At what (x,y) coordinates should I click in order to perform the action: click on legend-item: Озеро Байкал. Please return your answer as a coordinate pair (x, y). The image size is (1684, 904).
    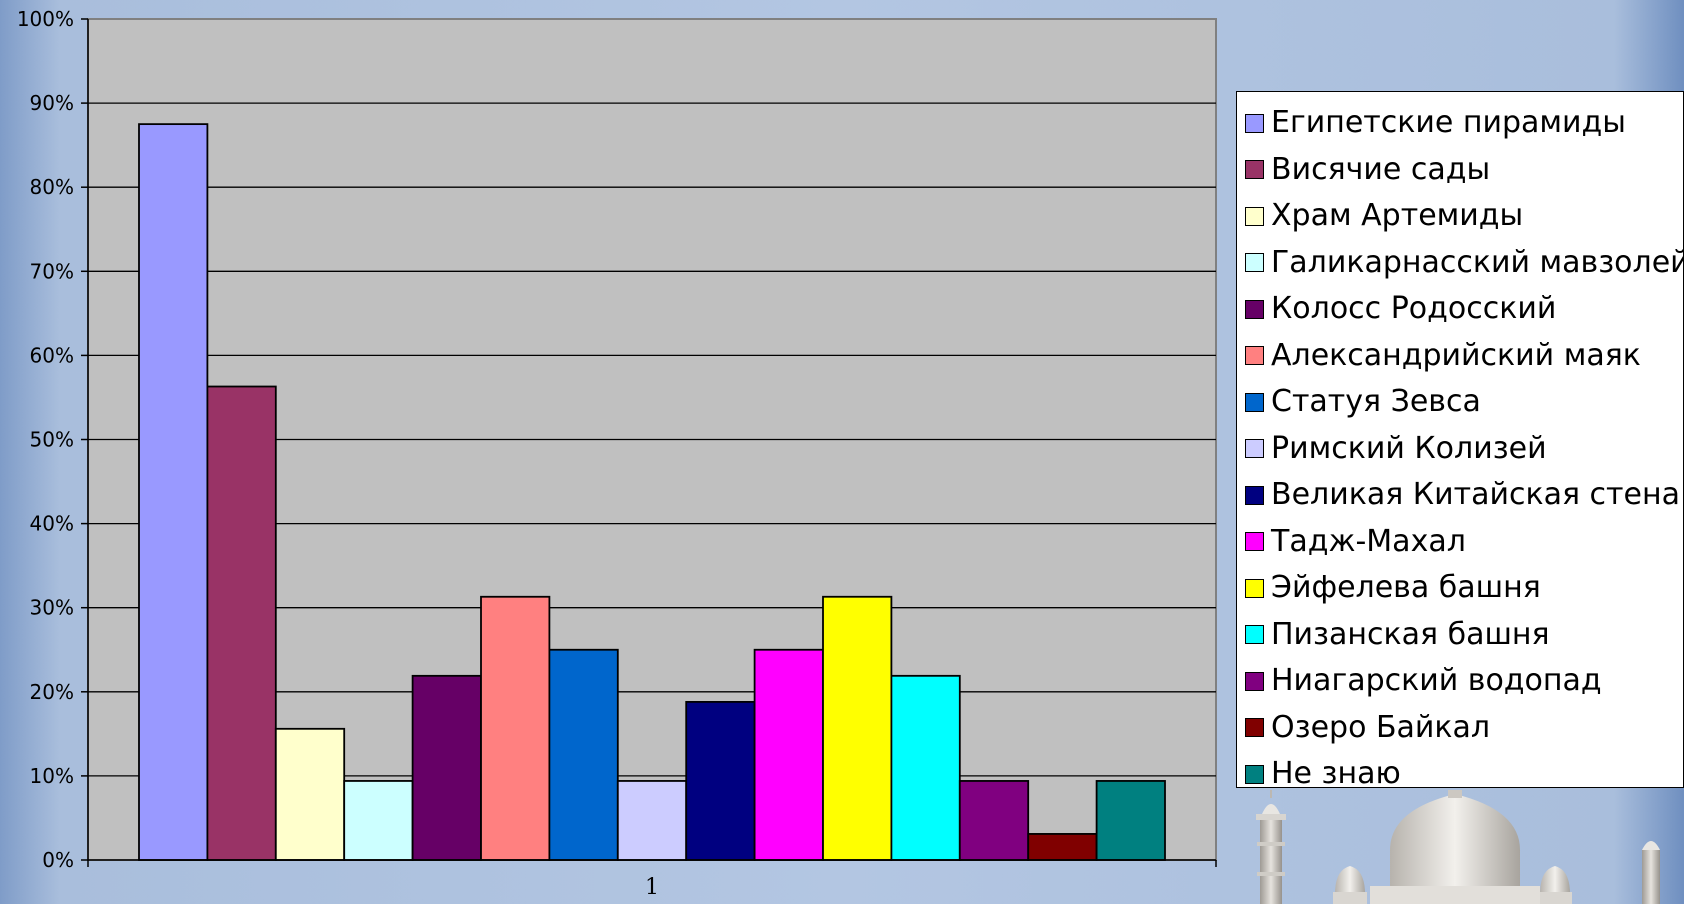
    Looking at the image, I should click on (1464, 728).